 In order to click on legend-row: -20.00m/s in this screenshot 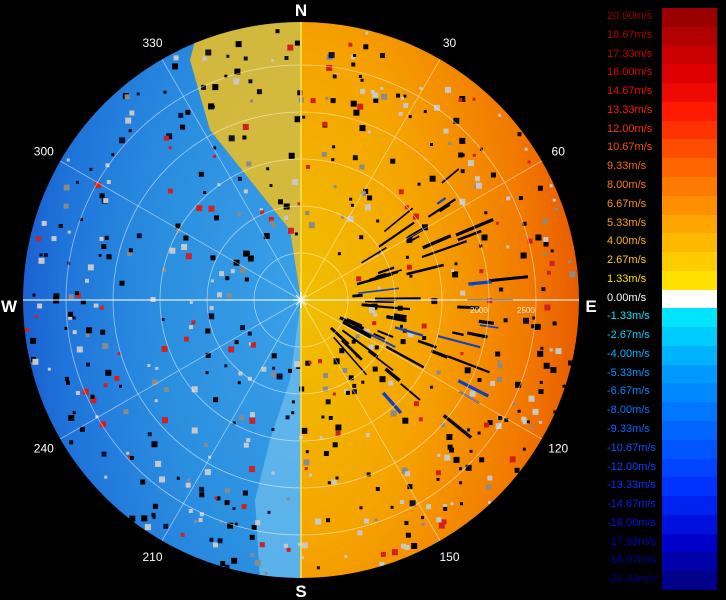, I will do `click(661, 580)`.